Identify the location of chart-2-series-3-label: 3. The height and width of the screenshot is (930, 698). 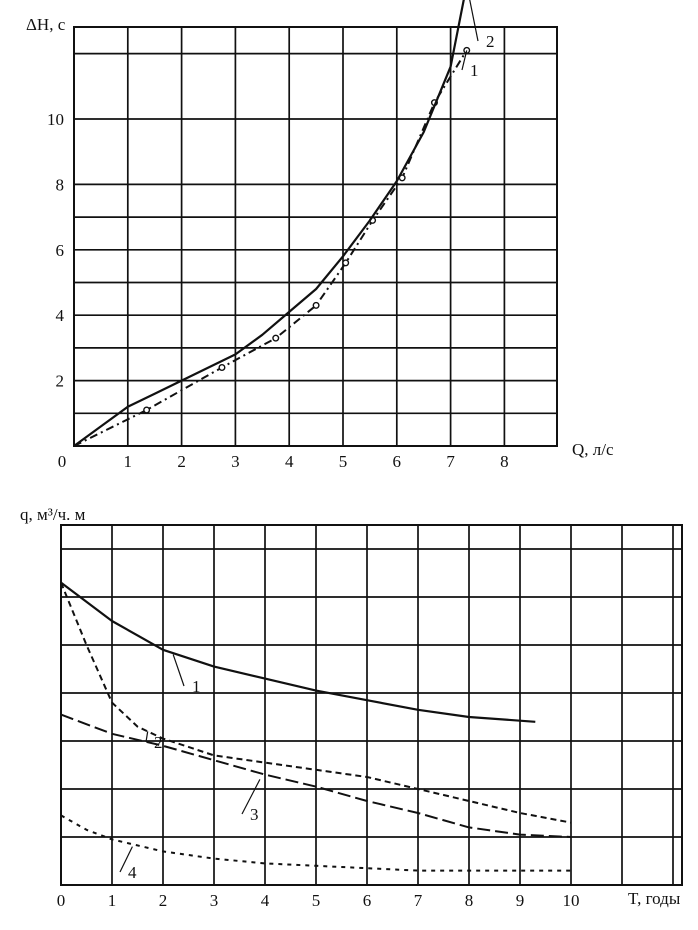
(254, 814).